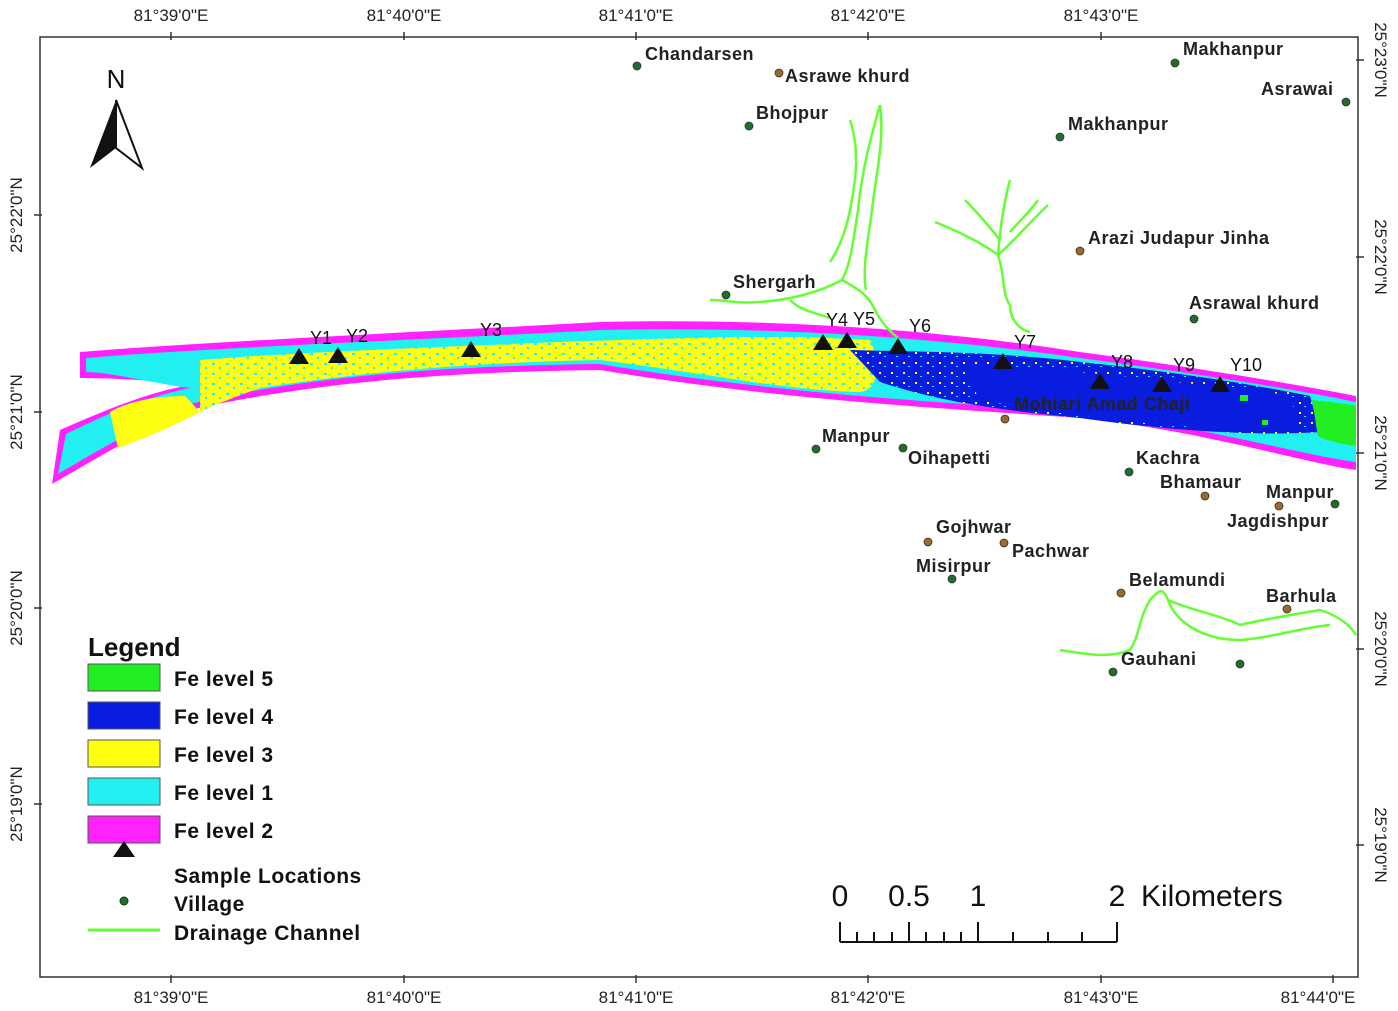 This screenshot has width=1398, height=1011. What do you see at coordinates (1278, 521) in the screenshot?
I see `village-label: Jagdishpur` at bounding box center [1278, 521].